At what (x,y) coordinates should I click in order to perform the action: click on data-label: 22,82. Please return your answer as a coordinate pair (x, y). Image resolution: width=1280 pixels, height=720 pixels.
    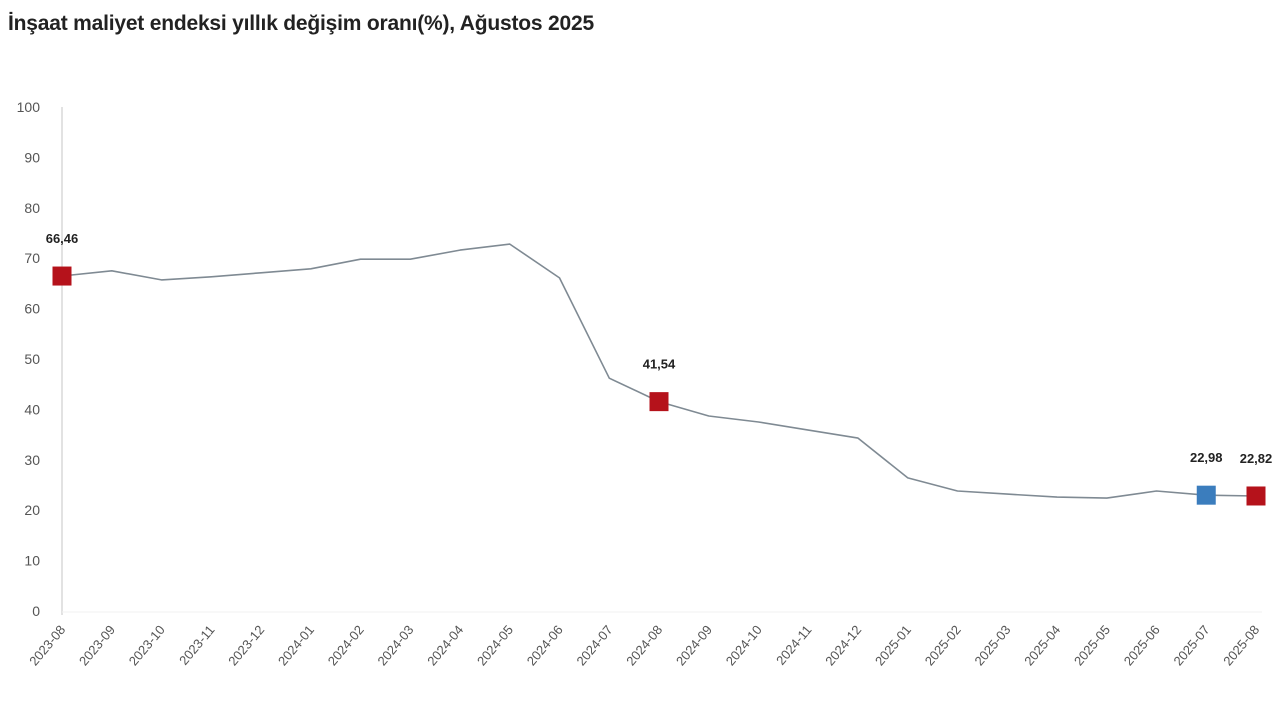
    Looking at the image, I should click on (1256, 458).